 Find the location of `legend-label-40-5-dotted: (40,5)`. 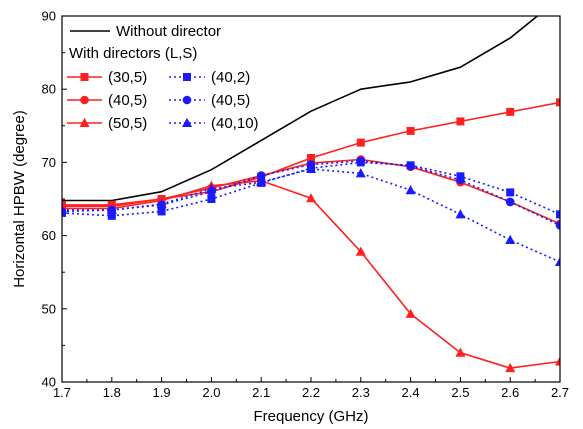

legend-label-40-5-dotted: (40,5) is located at coordinates (230, 100).